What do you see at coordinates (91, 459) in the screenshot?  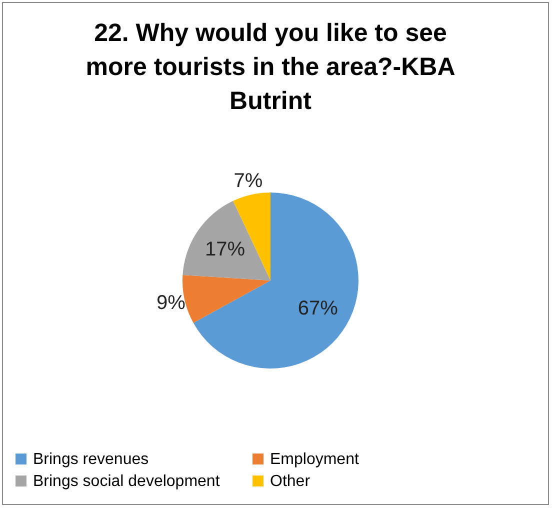 I see `legend-label: Brings revenues` at bounding box center [91, 459].